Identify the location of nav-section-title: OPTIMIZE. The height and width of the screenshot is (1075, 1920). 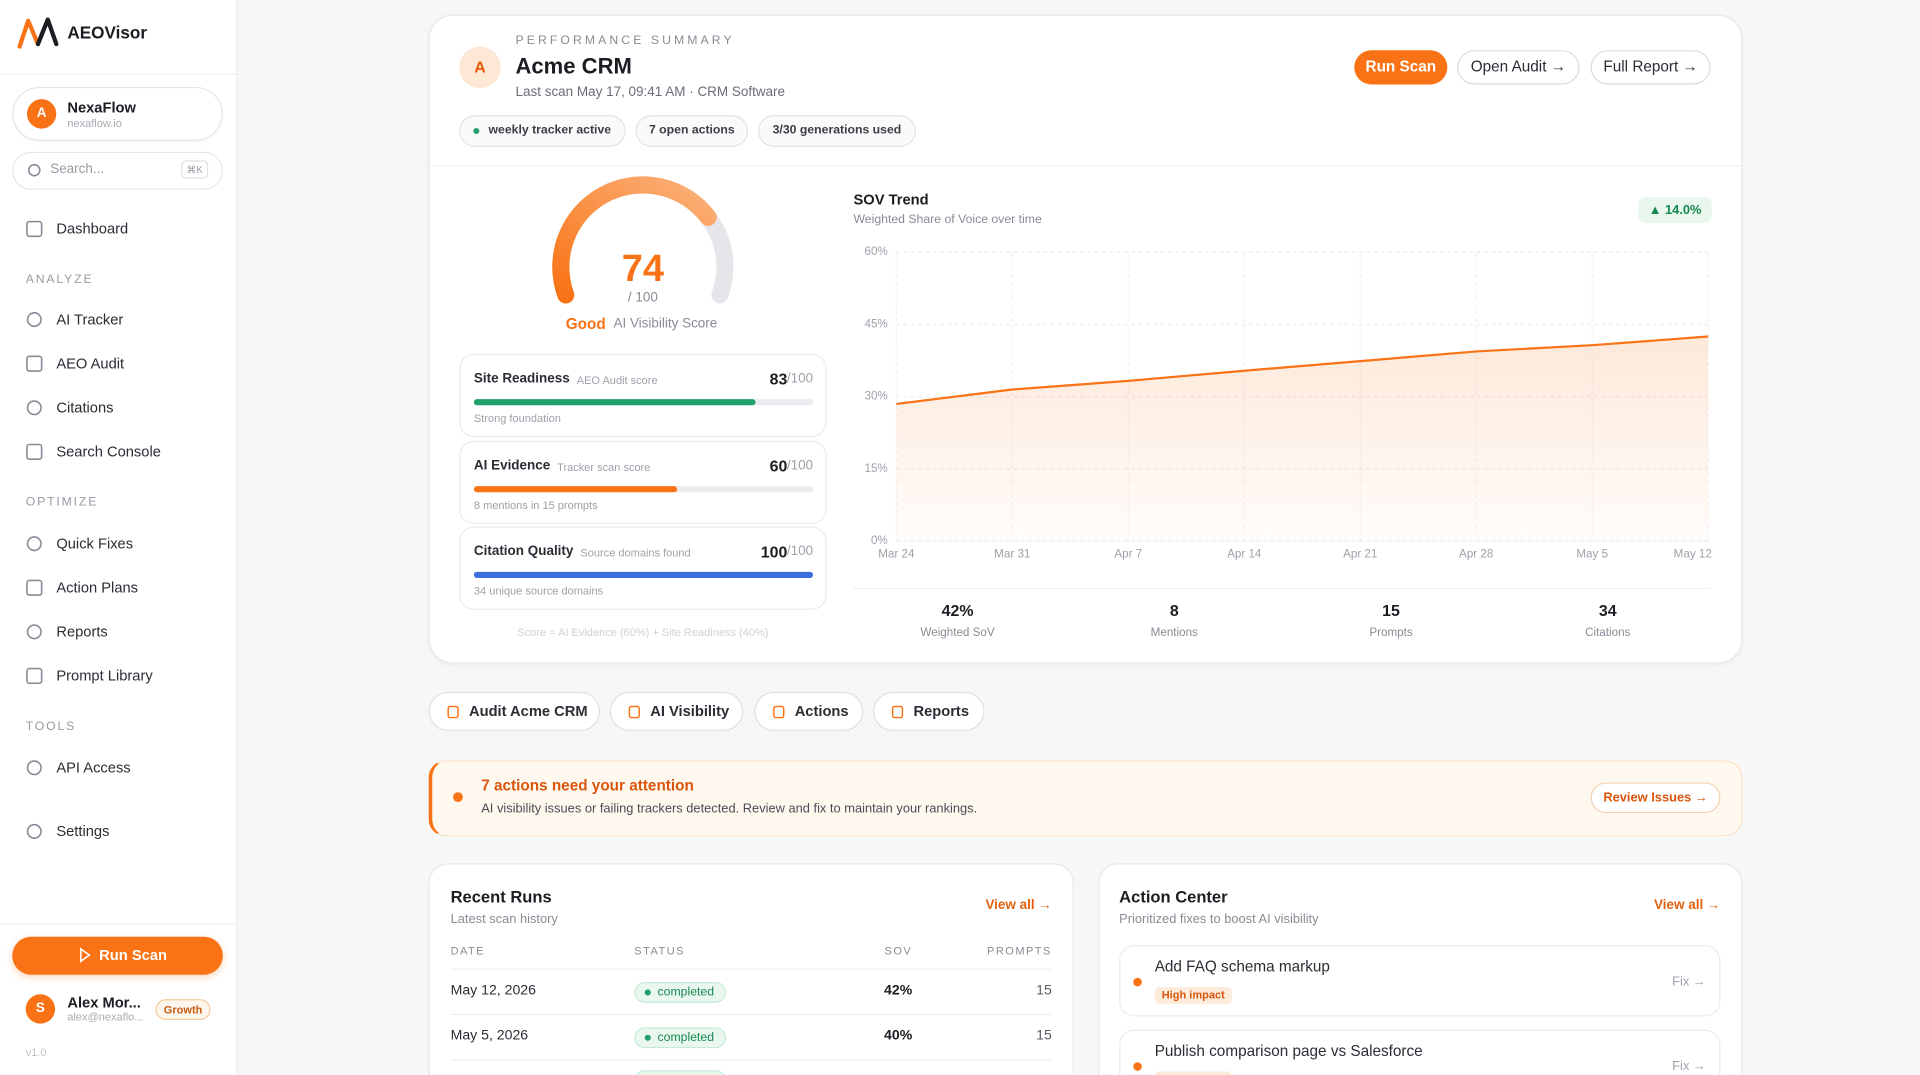
(62, 502).